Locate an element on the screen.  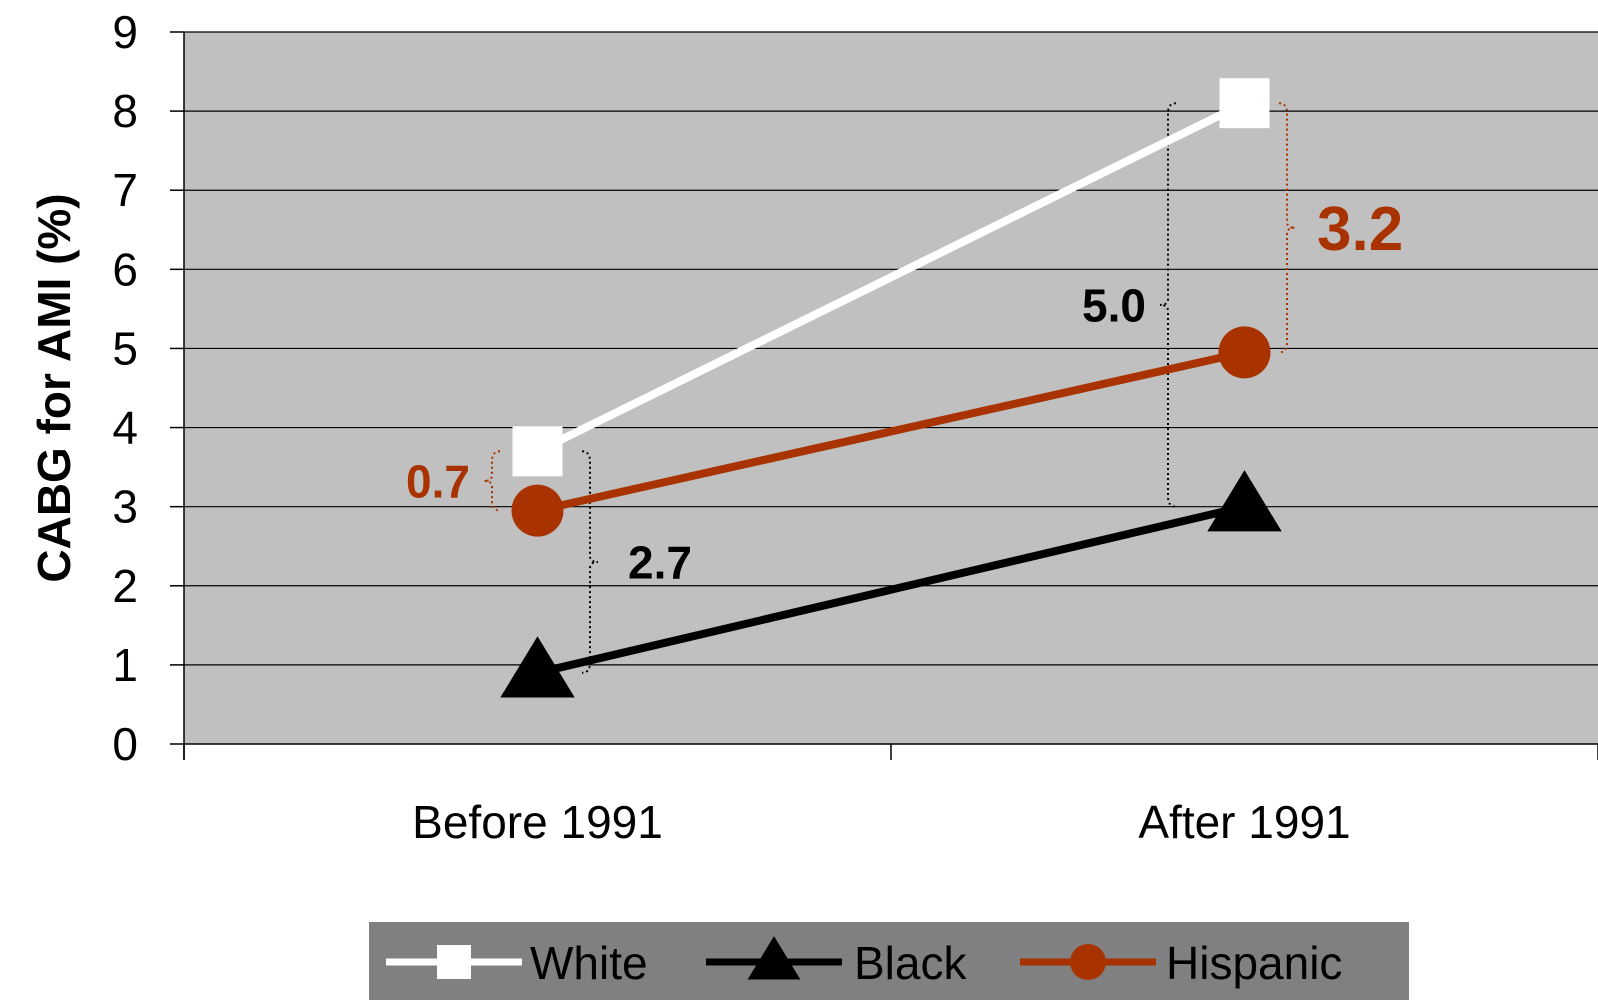
annotation-label: 0.7 is located at coordinates (438, 482).